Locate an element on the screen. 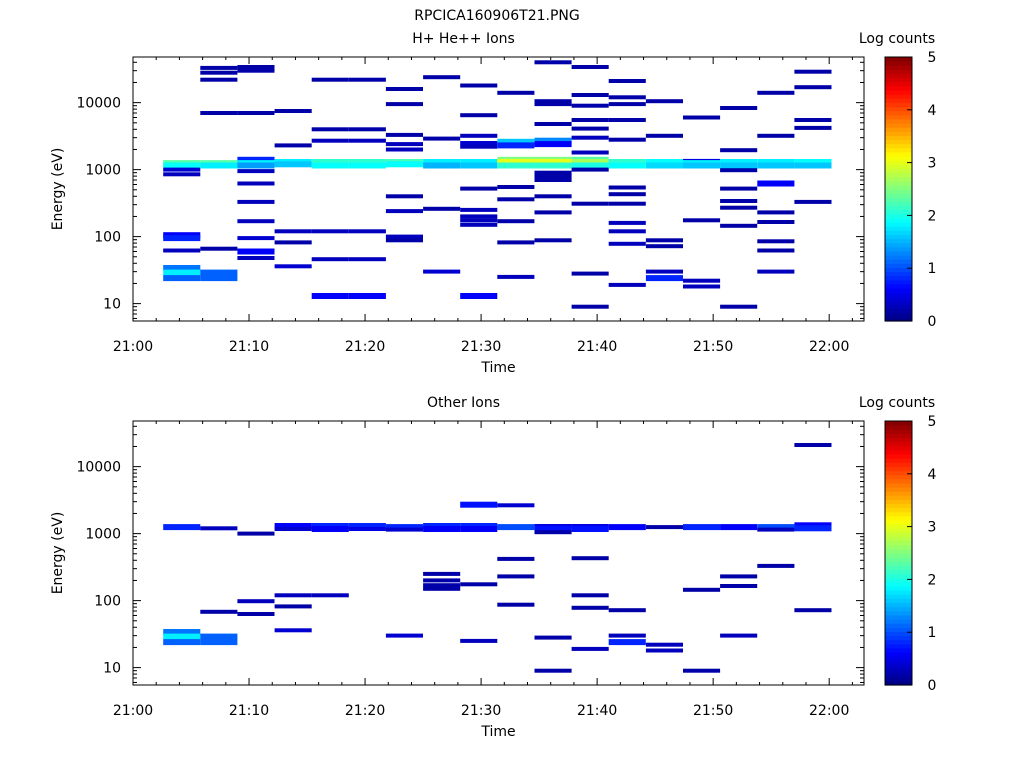 The image size is (1024, 768). x-axis-label: Time is located at coordinates (497, 732).